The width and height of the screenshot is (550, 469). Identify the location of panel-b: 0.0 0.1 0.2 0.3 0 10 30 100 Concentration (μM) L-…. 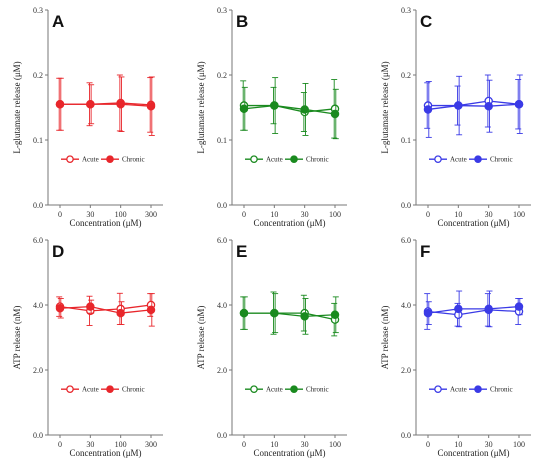
(271, 117).